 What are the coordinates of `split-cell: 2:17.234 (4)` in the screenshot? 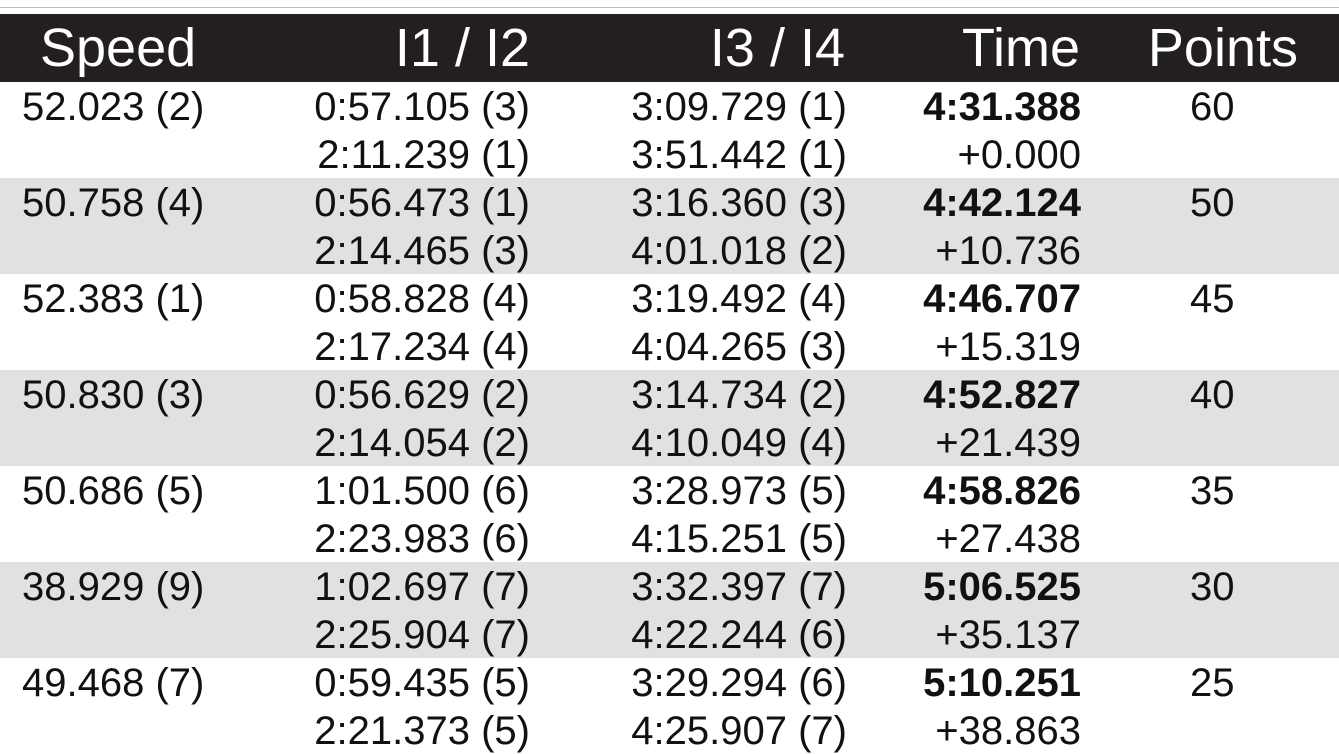 It's located at (422, 347).